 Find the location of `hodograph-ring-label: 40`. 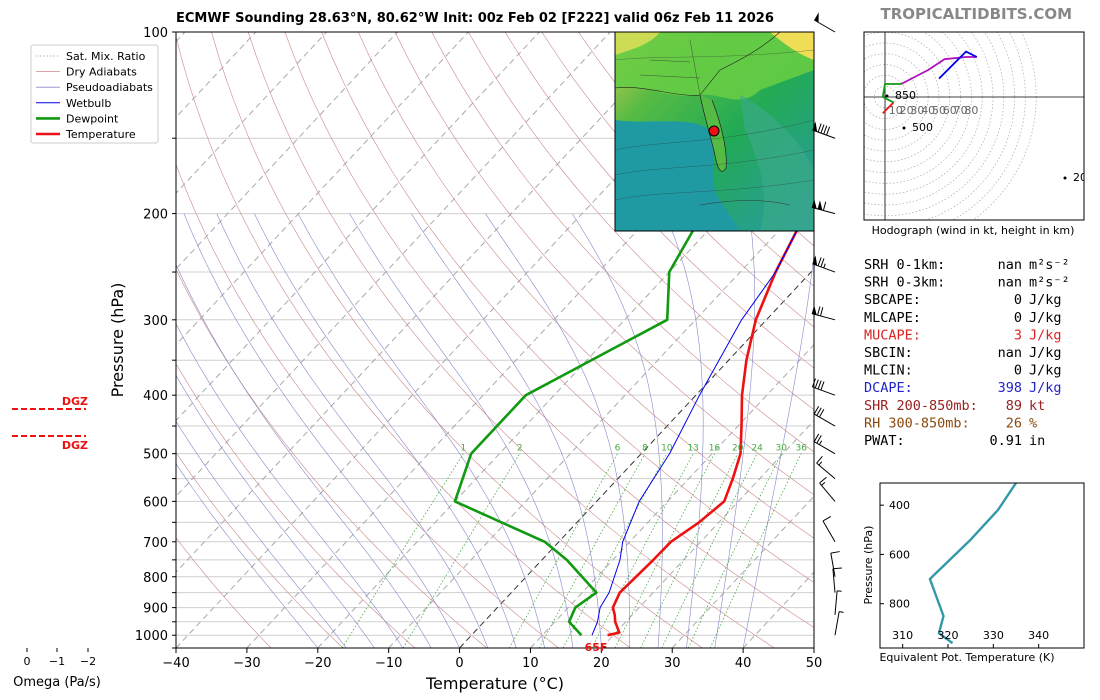

hodograph-ring-label: 40 is located at coordinates (928, 110).